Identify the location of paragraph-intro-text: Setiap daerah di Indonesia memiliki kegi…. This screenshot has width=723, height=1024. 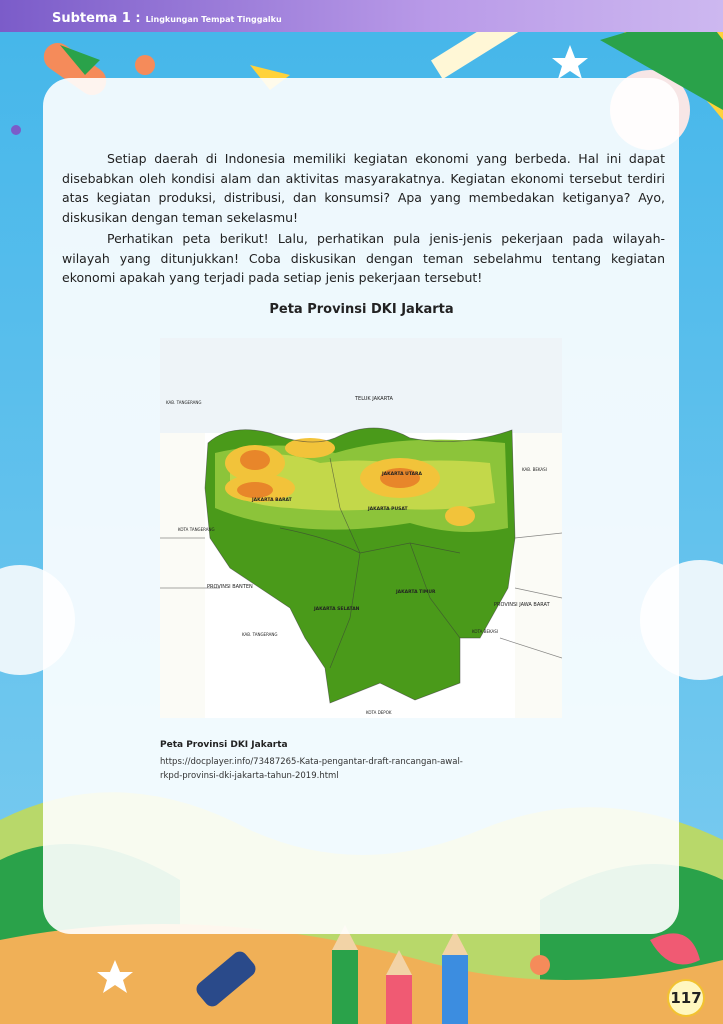
(363, 188).